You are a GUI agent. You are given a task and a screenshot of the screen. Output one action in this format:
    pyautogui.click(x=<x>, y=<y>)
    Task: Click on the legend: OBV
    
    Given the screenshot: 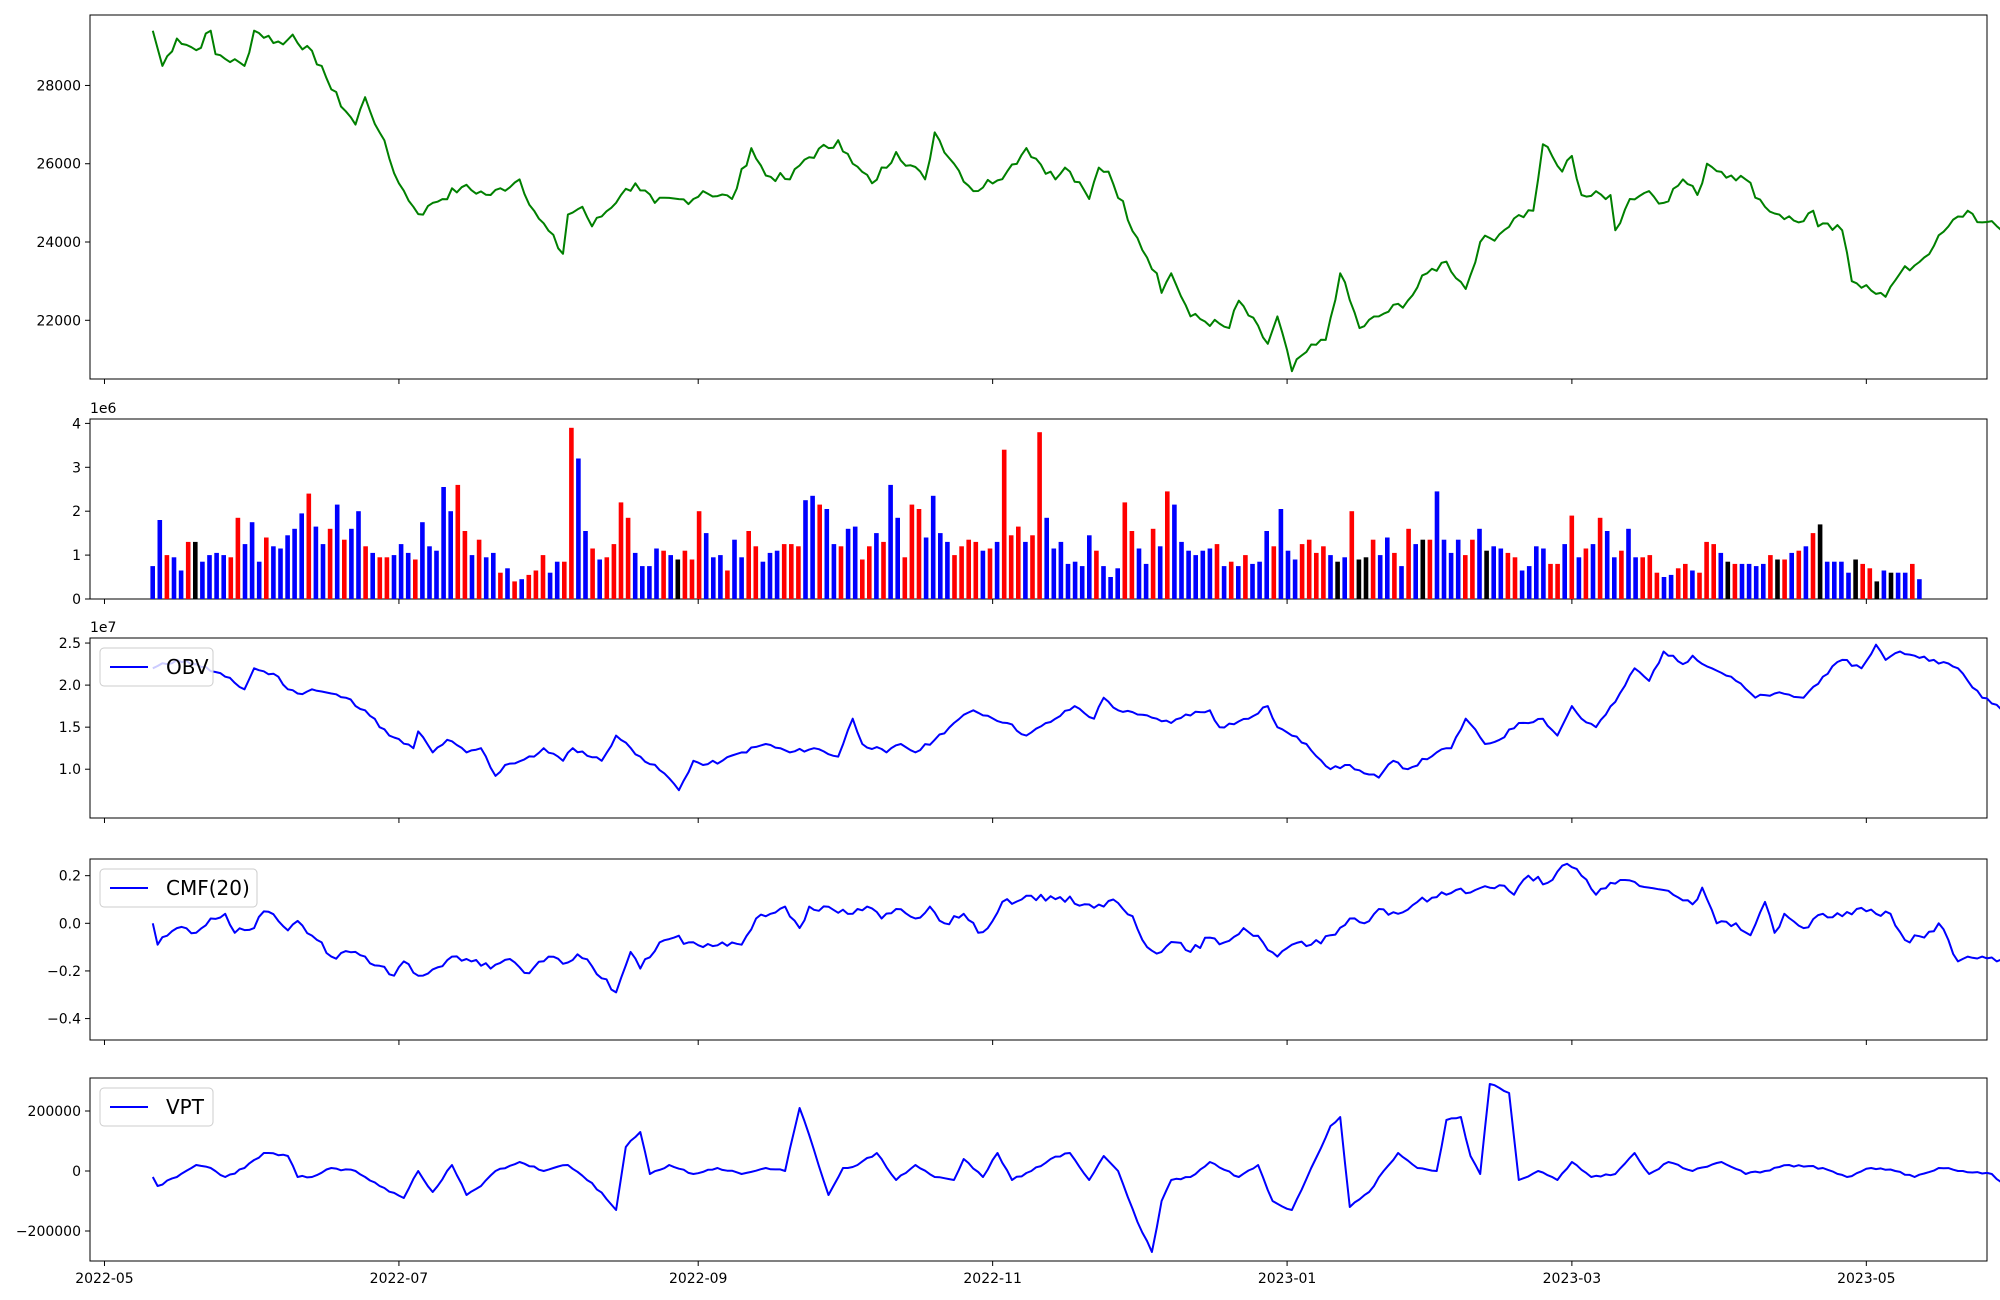 What is the action you would take?
    pyautogui.click(x=156, y=667)
    